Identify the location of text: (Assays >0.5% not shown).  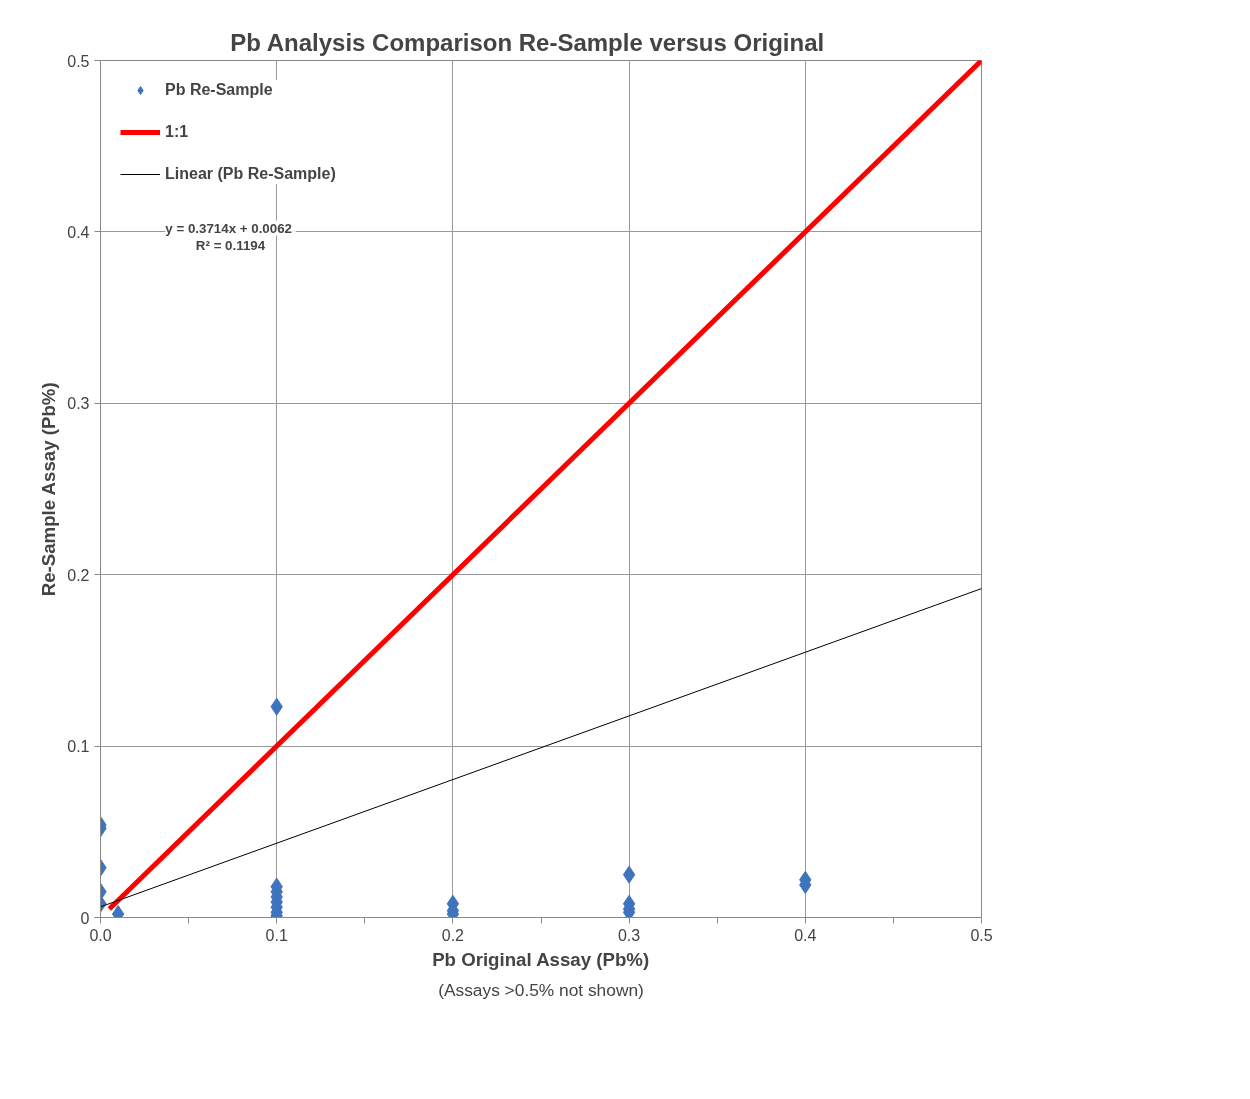
(541, 989).